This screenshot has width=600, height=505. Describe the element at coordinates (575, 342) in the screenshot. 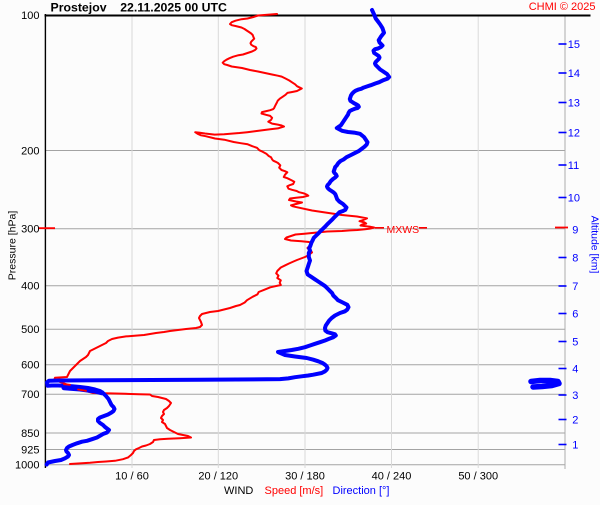

I see `svg-text: 5` at that location.